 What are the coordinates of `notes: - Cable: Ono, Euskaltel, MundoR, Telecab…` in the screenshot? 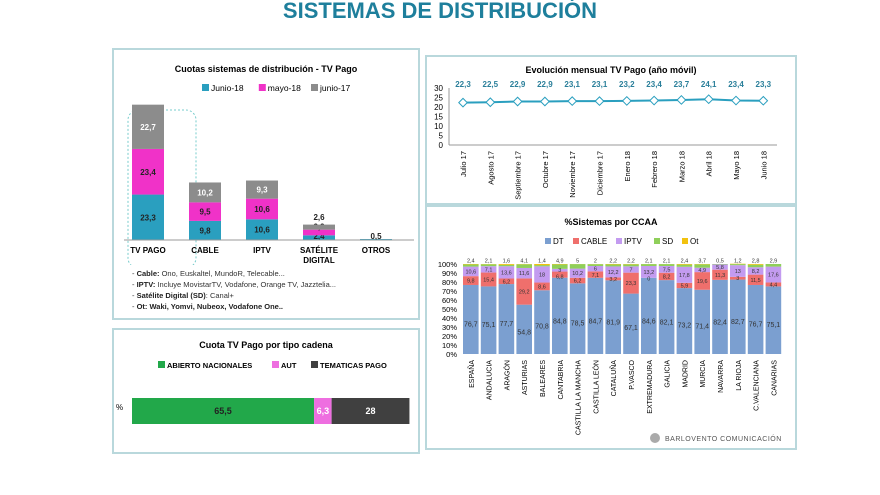 It's located at (234, 290).